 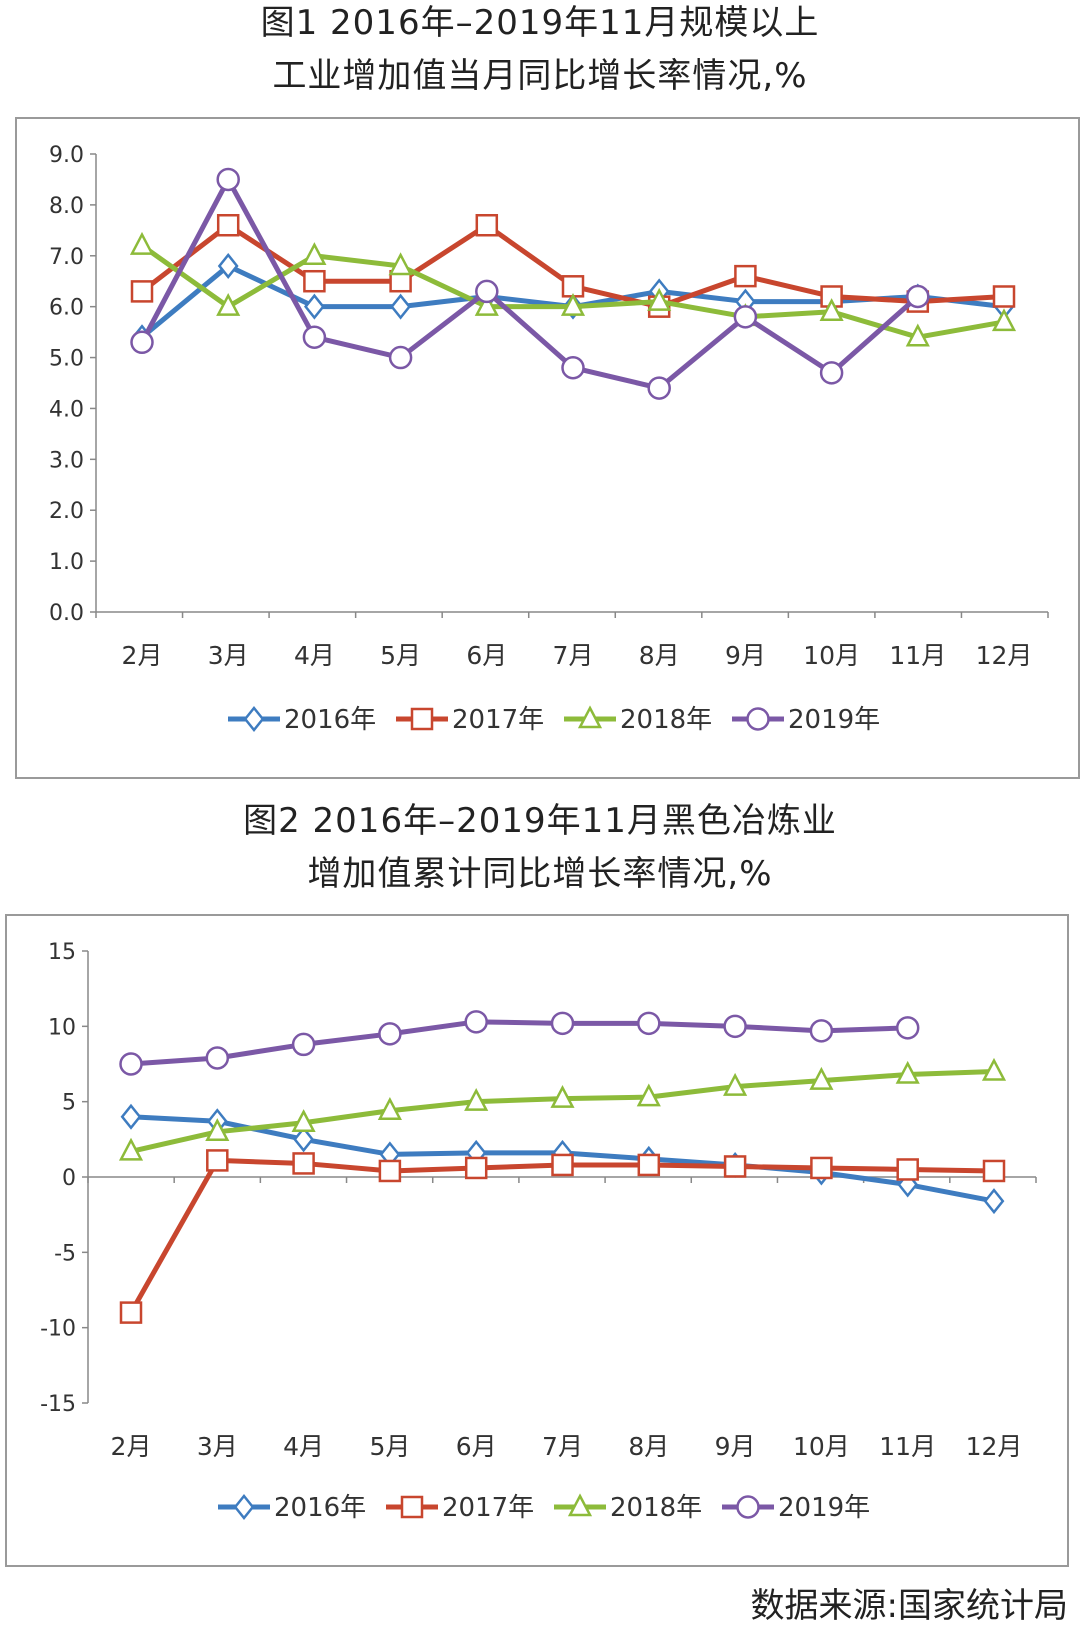 I want to click on y-tick-label: 10, so click(x=62, y=1027).